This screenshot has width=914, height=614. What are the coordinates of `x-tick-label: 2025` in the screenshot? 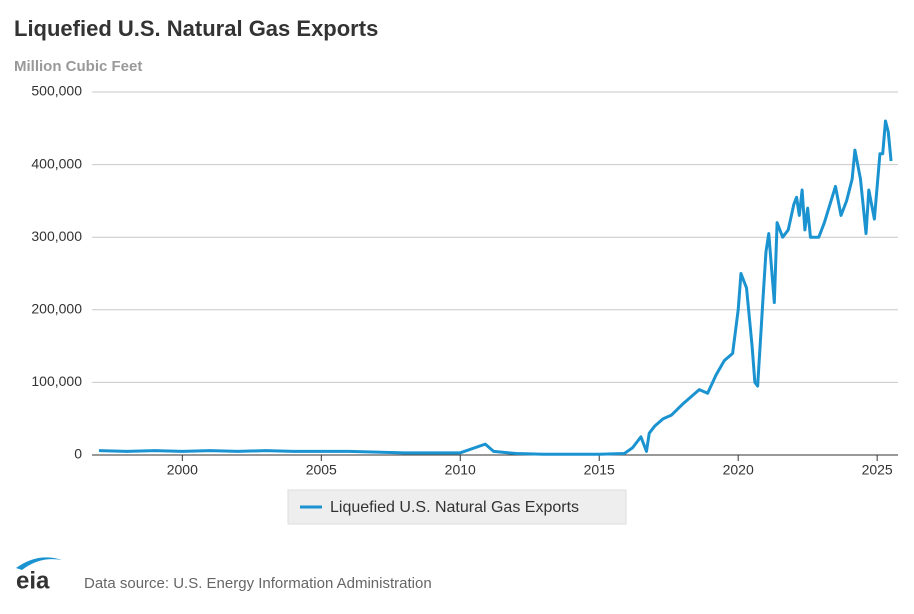 It's located at (877, 470).